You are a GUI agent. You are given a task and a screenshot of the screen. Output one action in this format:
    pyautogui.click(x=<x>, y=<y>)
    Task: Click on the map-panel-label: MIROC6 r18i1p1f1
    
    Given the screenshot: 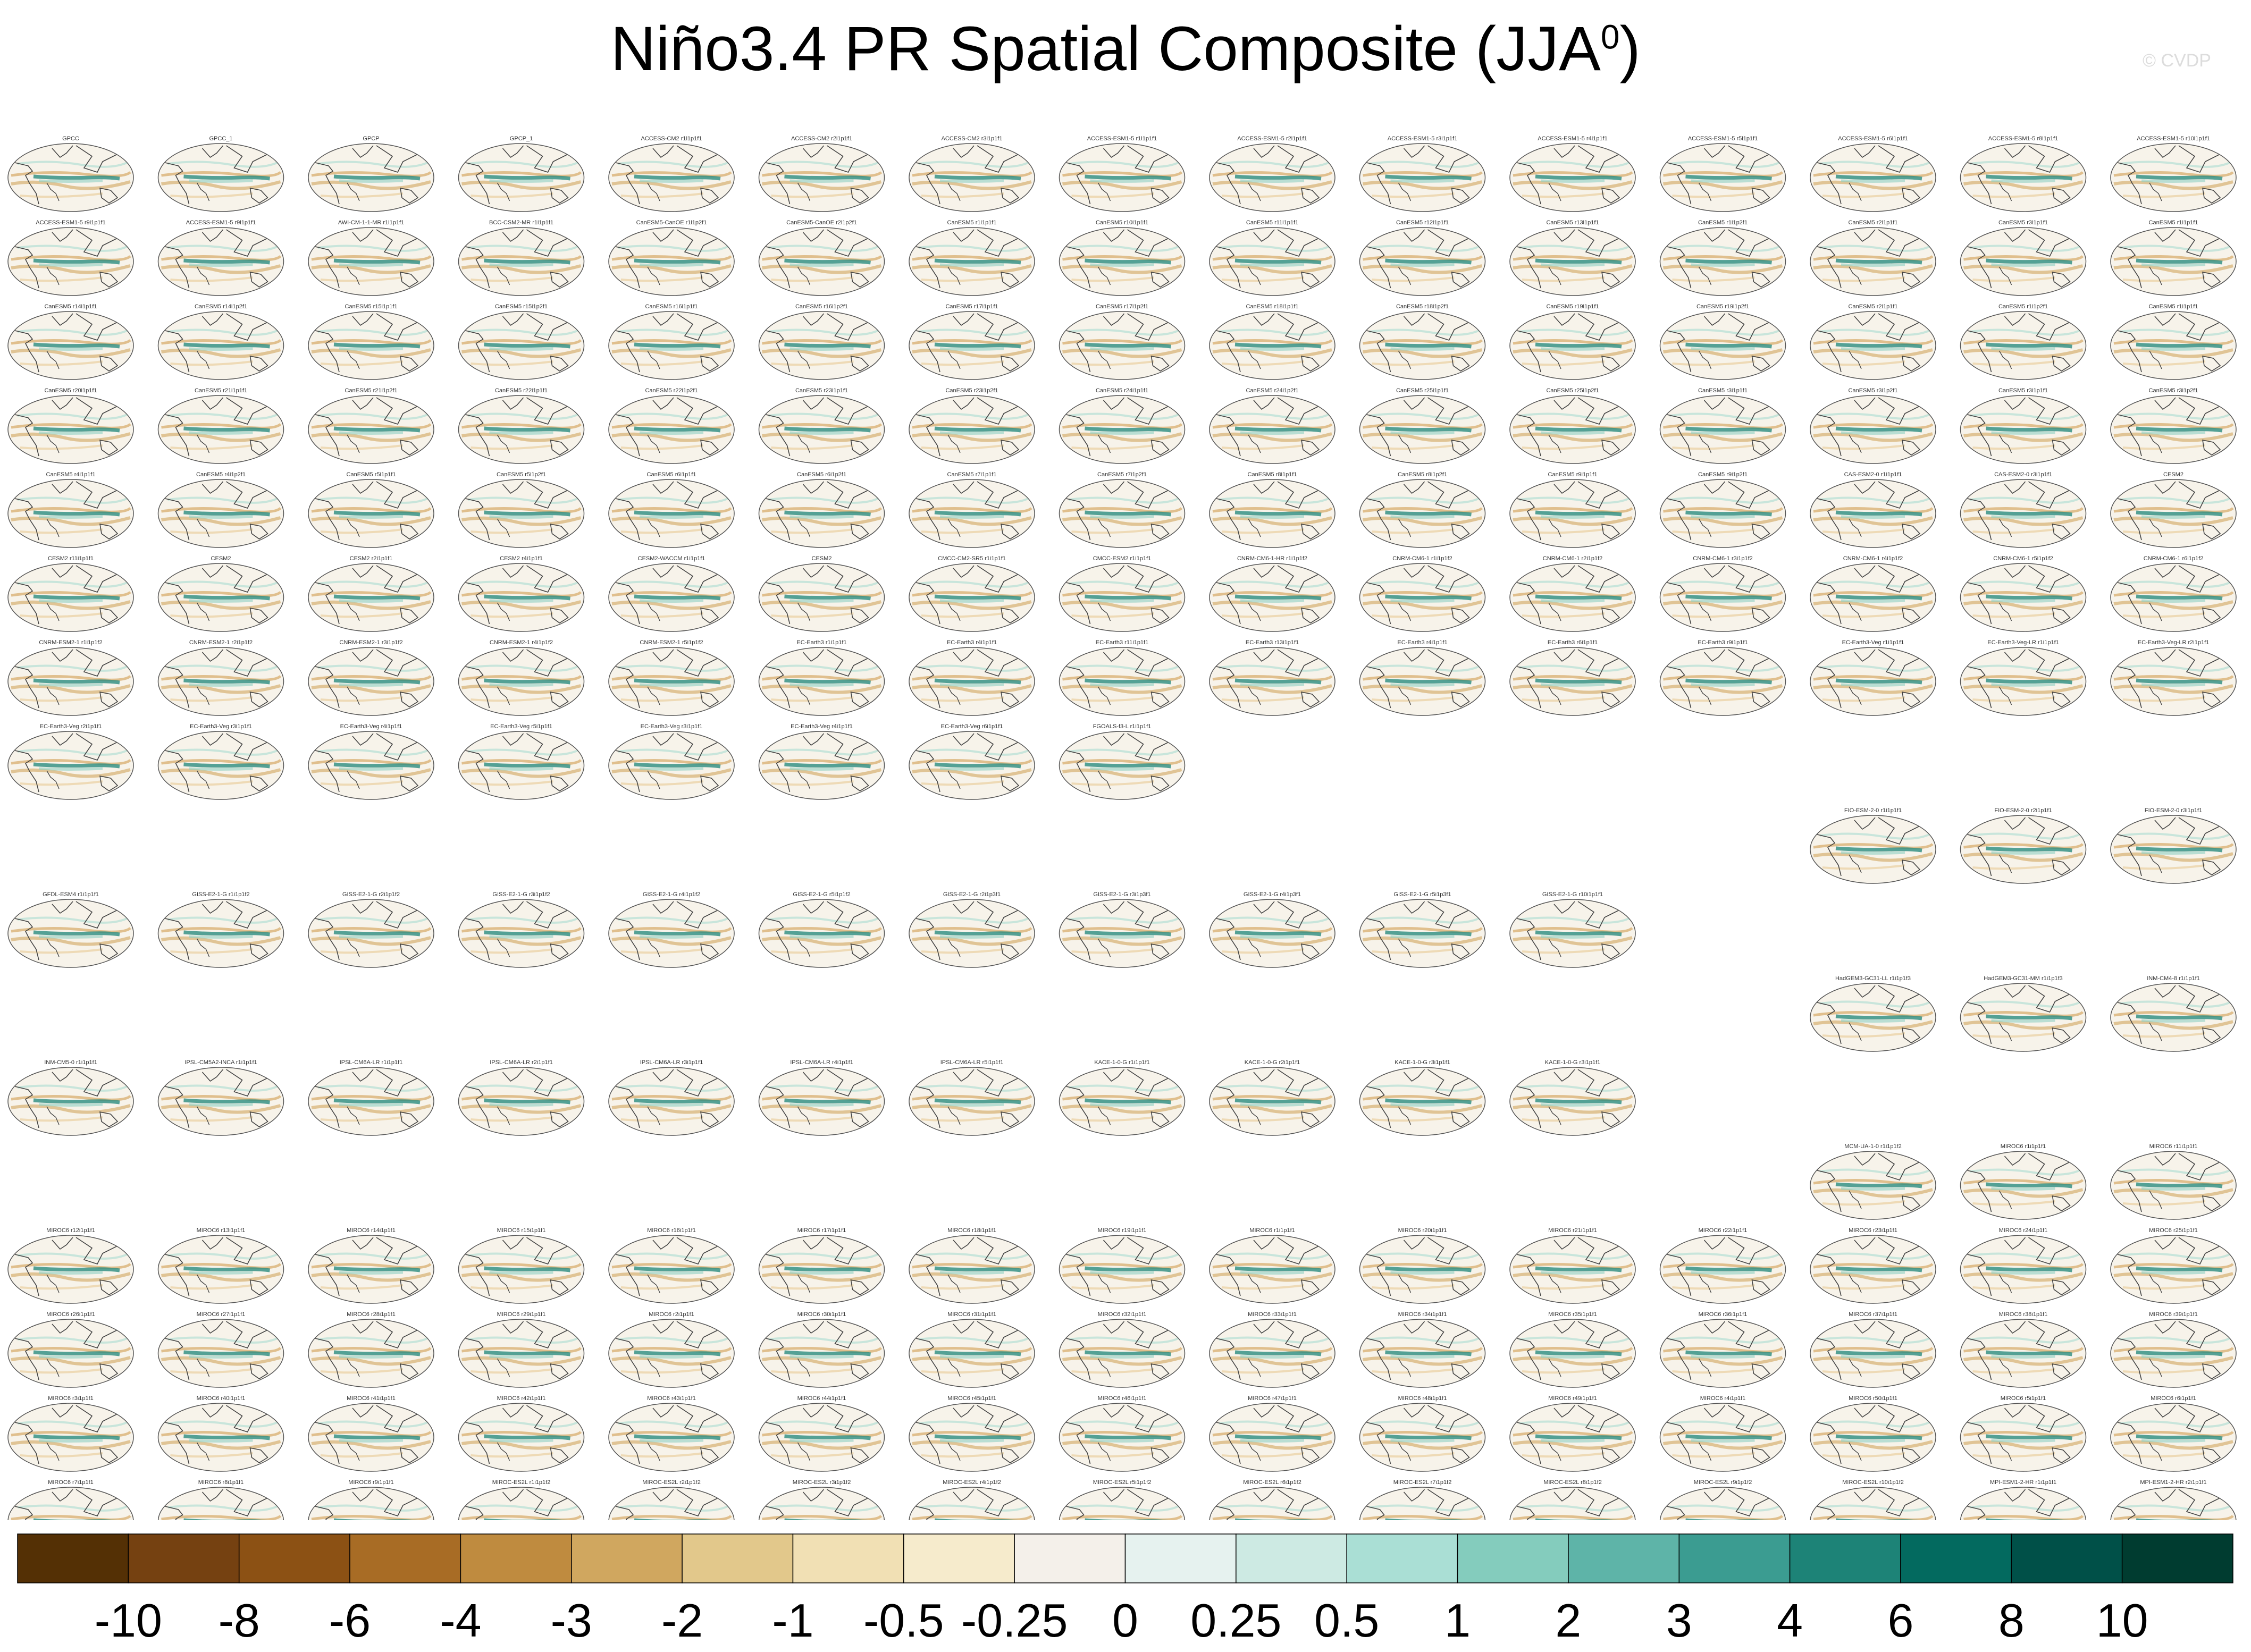 What is the action you would take?
    pyautogui.click(x=971, y=1231)
    